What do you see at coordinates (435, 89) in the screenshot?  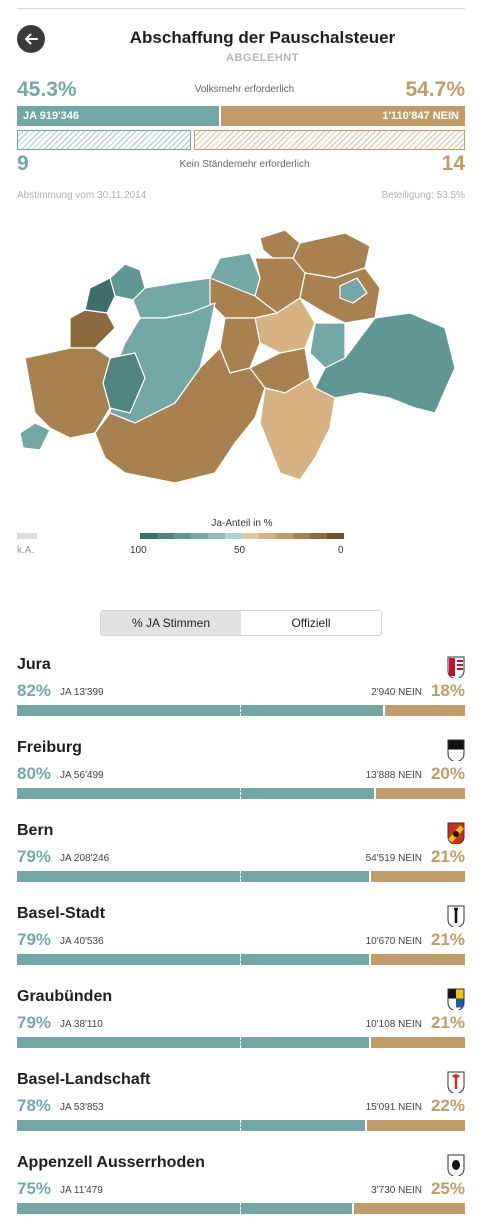 I see `no-percentage: 54.7%` at bounding box center [435, 89].